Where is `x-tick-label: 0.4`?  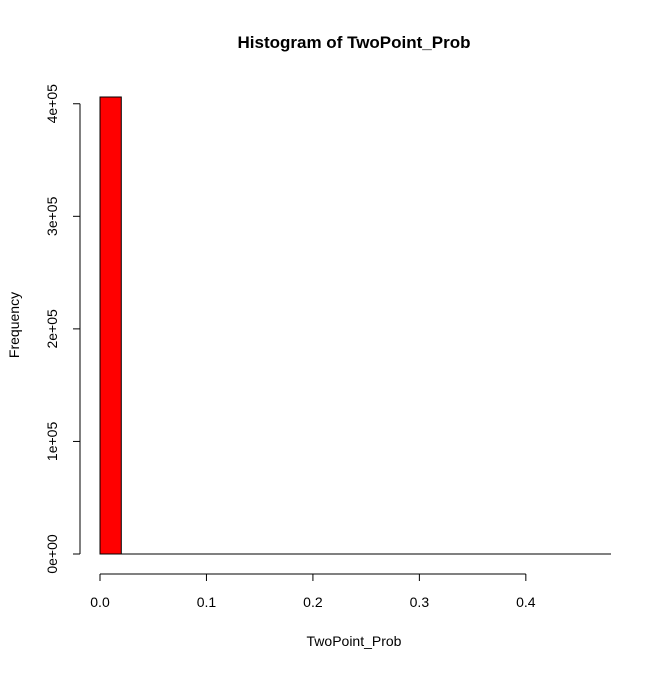
x-tick-label: 0.4 is located at coordinates (526, 602).